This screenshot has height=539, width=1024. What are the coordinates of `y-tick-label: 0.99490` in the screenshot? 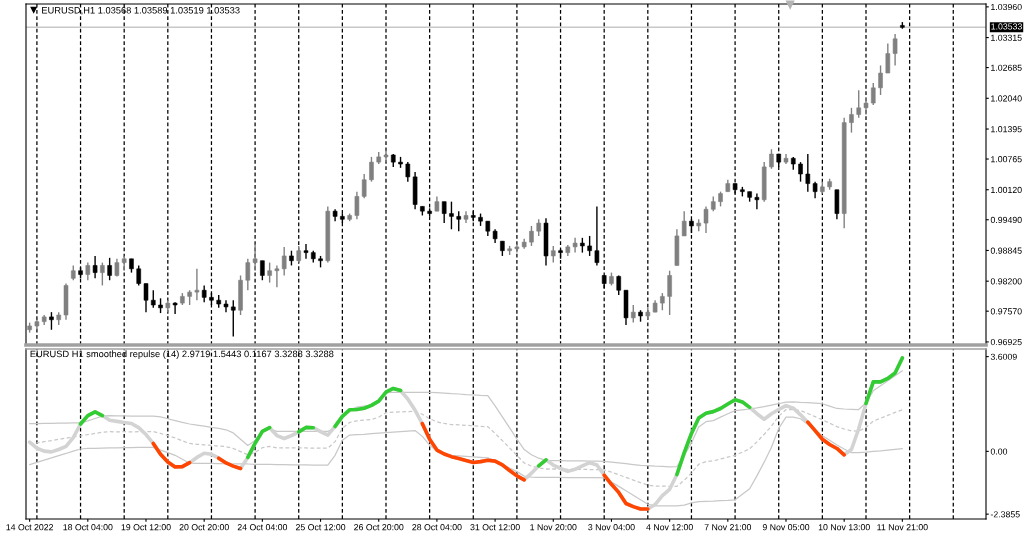 It's located at (1006, 219).